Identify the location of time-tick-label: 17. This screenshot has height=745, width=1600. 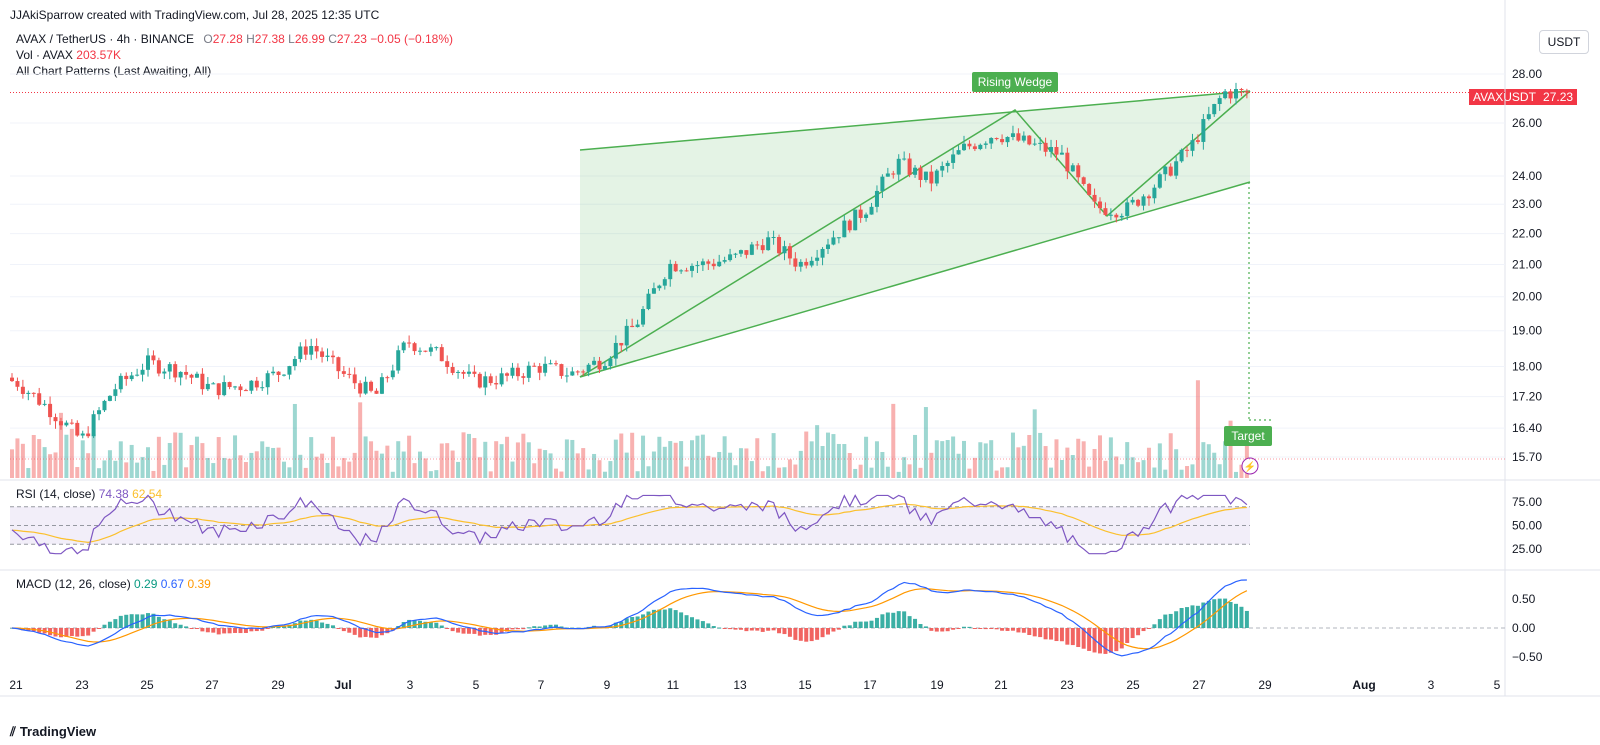
(870, 685).